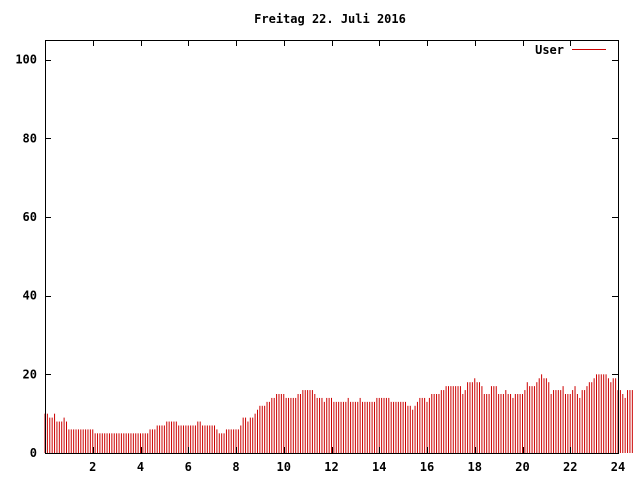  I want to click on y-tick-label: 20, so click(30, 374).